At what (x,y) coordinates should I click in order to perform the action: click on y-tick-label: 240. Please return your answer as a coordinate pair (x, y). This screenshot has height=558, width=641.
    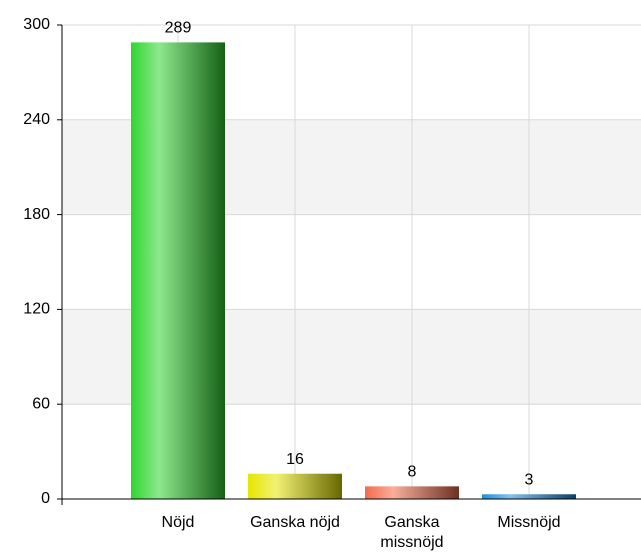
    Looking at the image, I should click on (36, 119).